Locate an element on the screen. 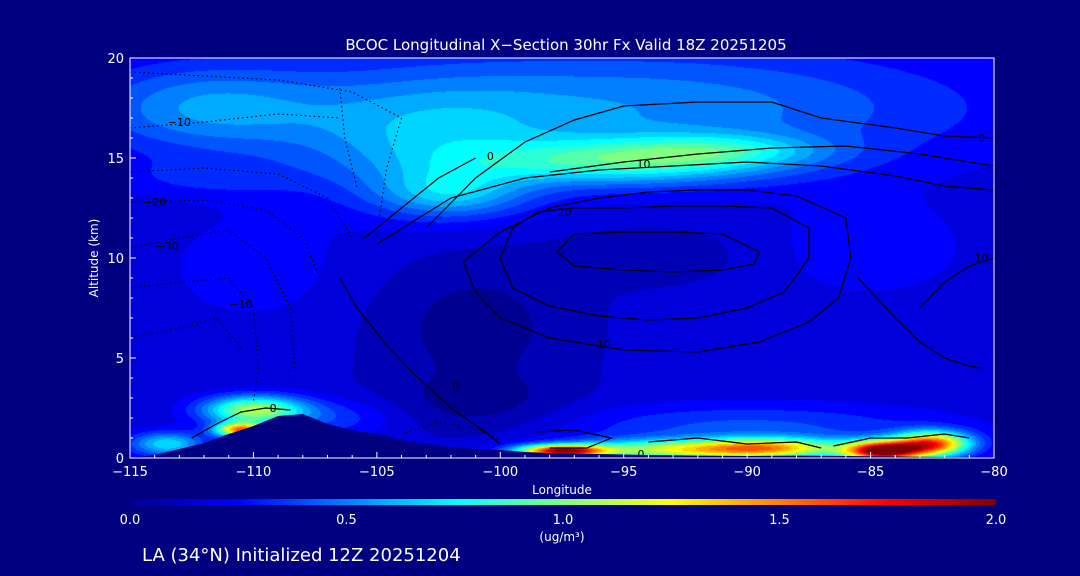 This screenshot has width=1080, height=576. x-axis: −115 −110 −105 −100 −95 −90 −85 −80 is located at coordinates (560, 466).